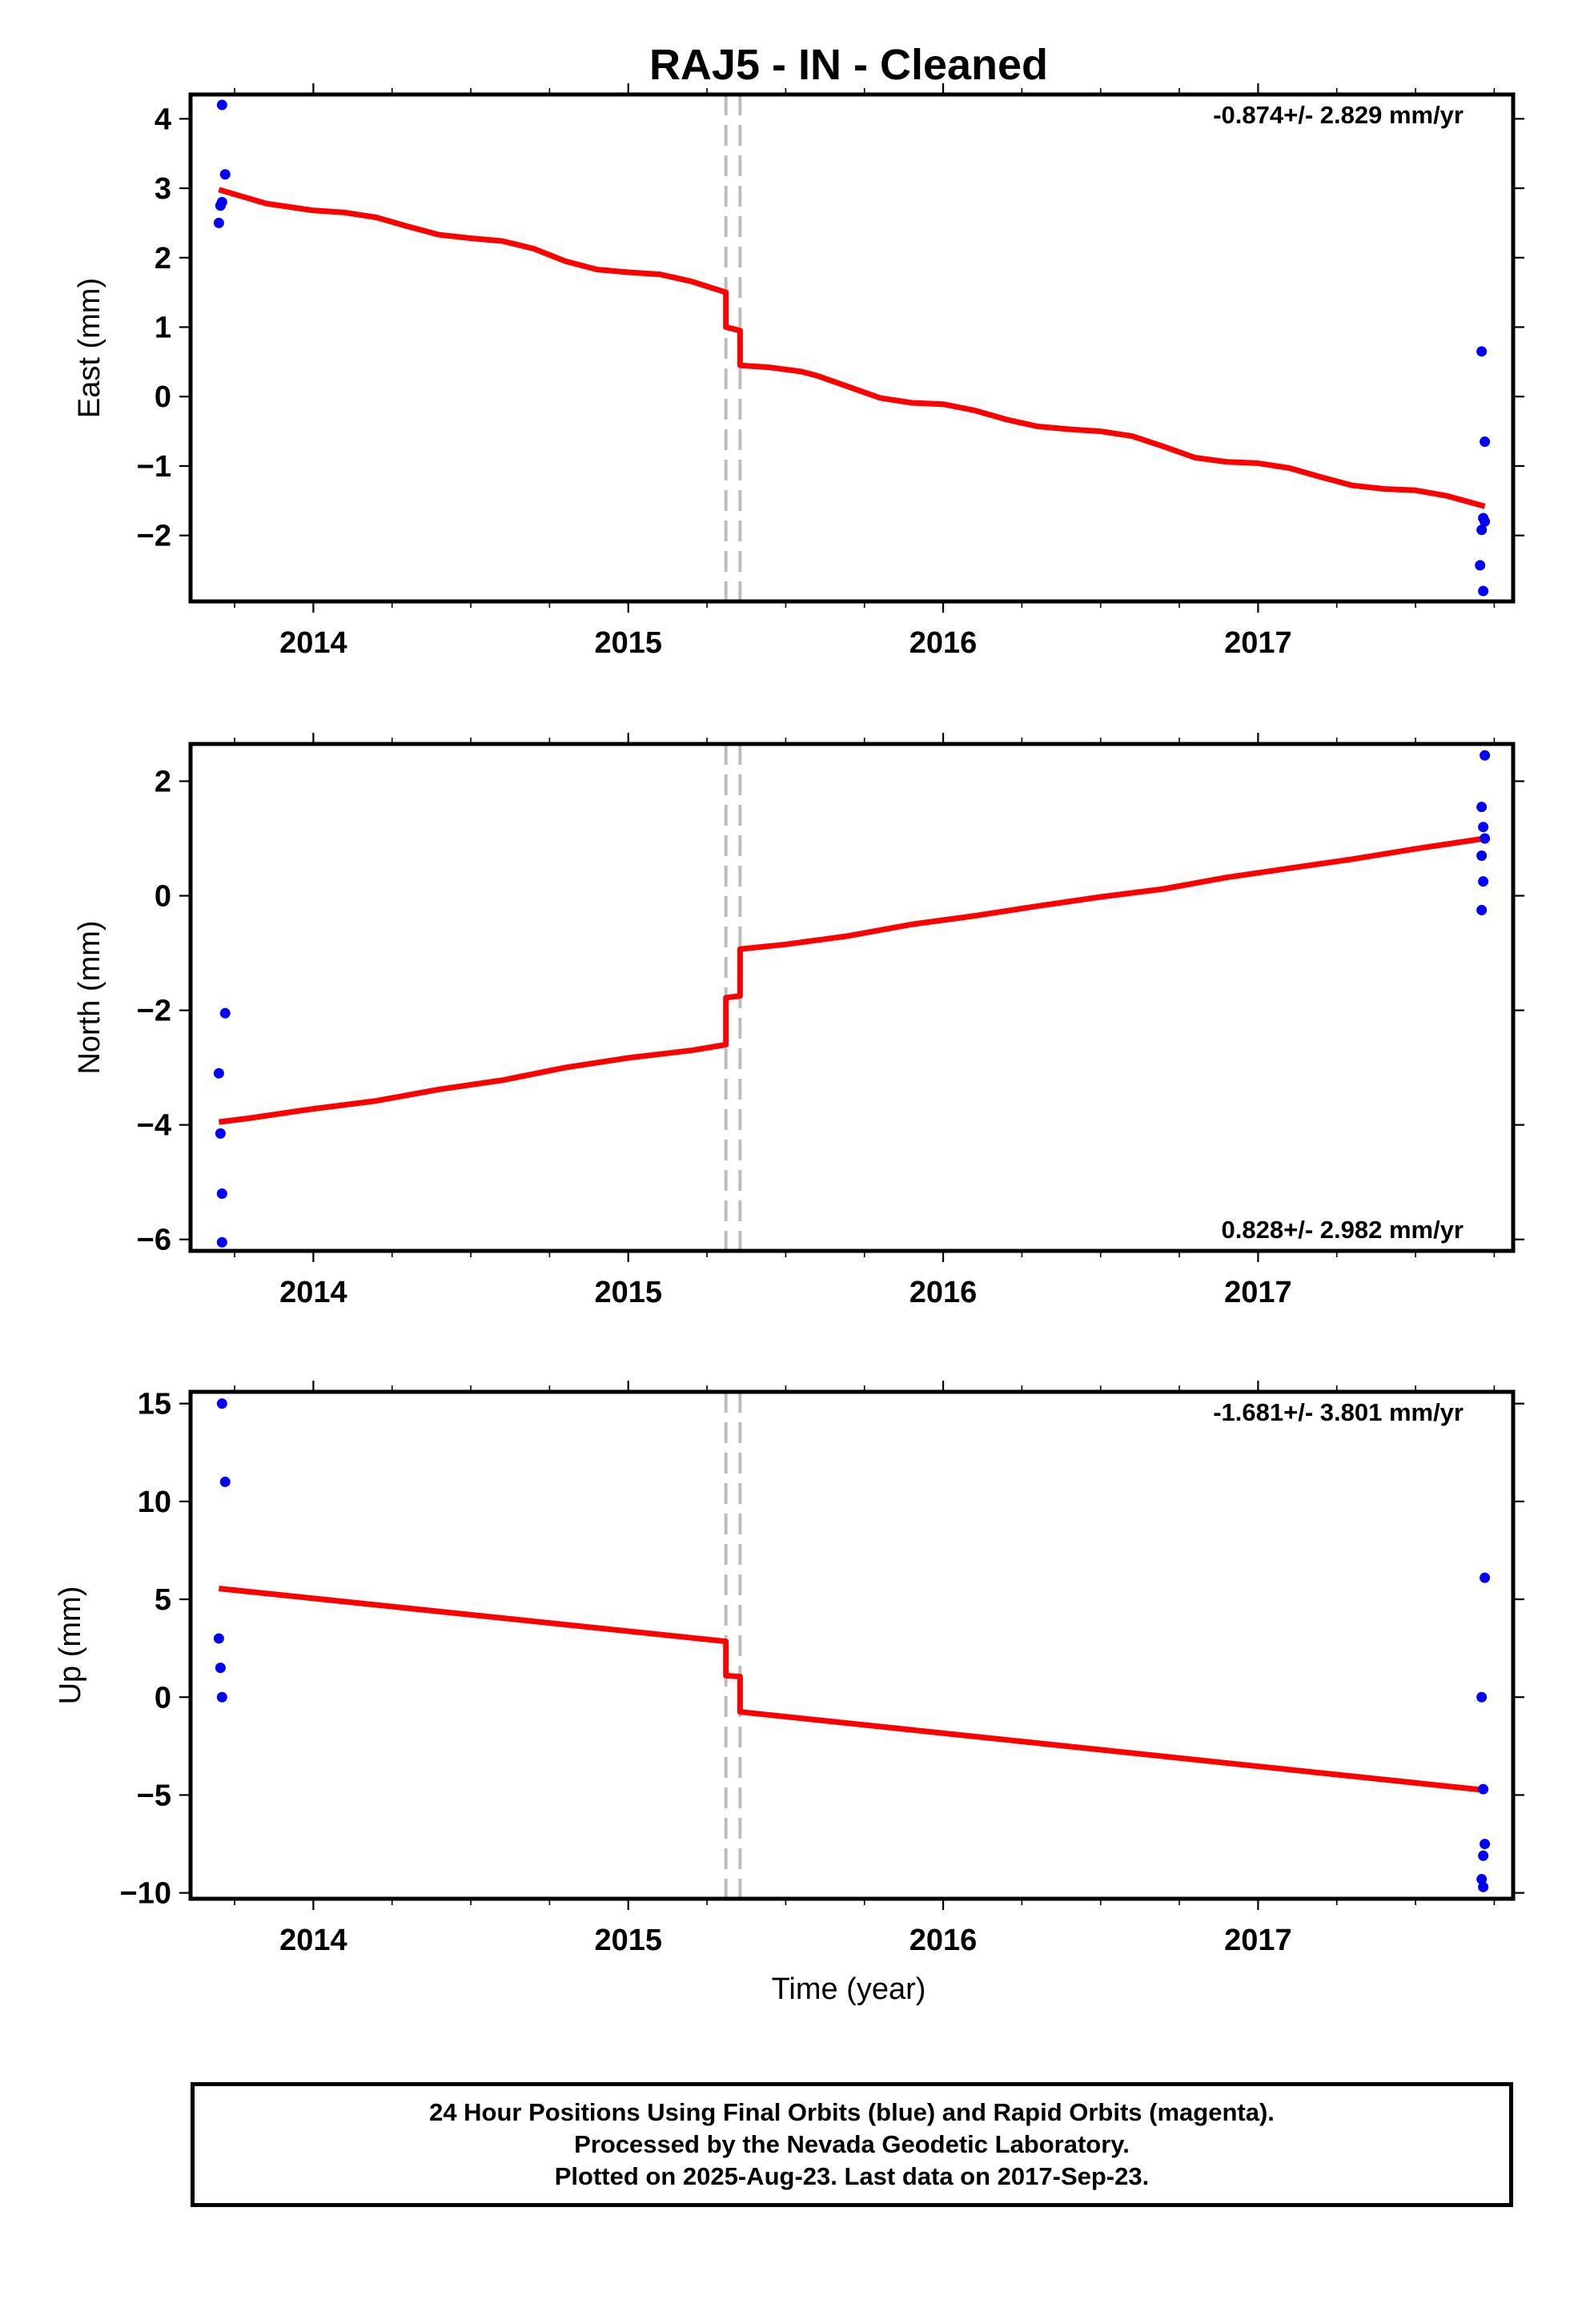 Image resolution: width=1582 pixels, height=2324 pixels. Describe the element at coordinates (163, 1698) in the screenshot. I see `up-ytick-label: 0` at that location.